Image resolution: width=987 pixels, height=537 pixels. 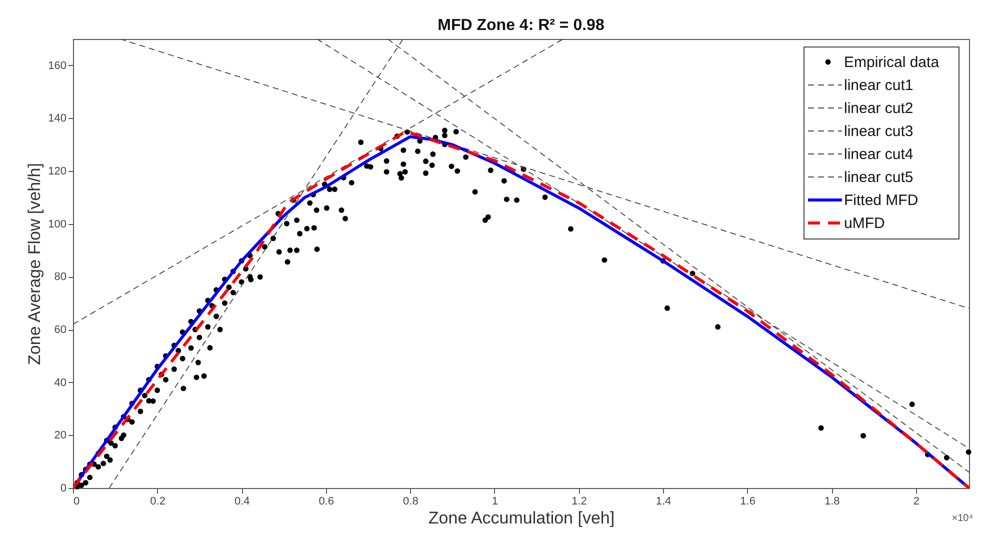 I want to click on legend-label: Empirical data, so click(x=892, y=62).